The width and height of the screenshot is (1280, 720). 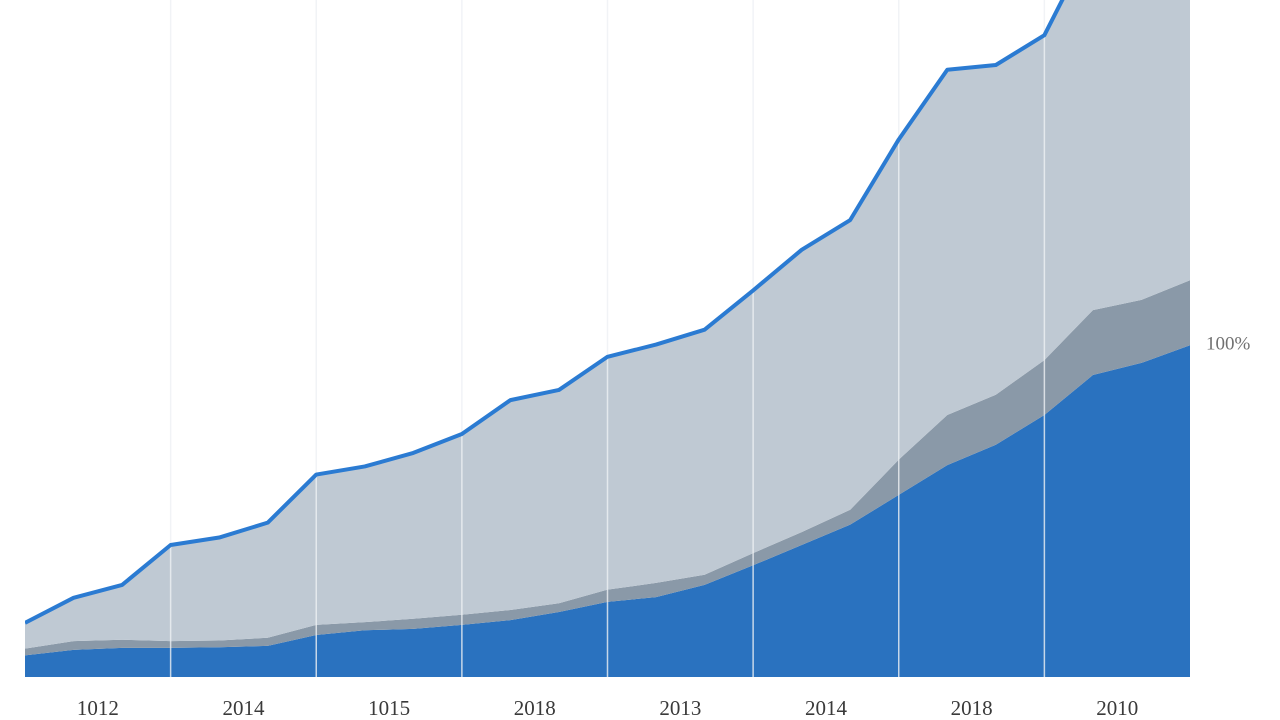 I want to click on x-tick-label: 1015, so click(x=389, y=708).